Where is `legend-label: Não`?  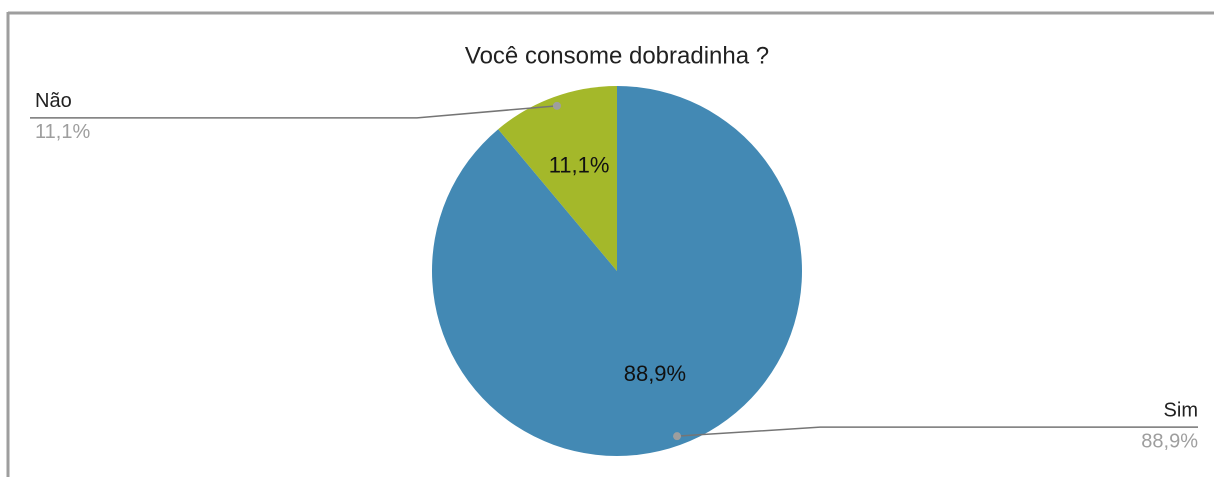
legend-label: Não is located at coordinates (53, 101).